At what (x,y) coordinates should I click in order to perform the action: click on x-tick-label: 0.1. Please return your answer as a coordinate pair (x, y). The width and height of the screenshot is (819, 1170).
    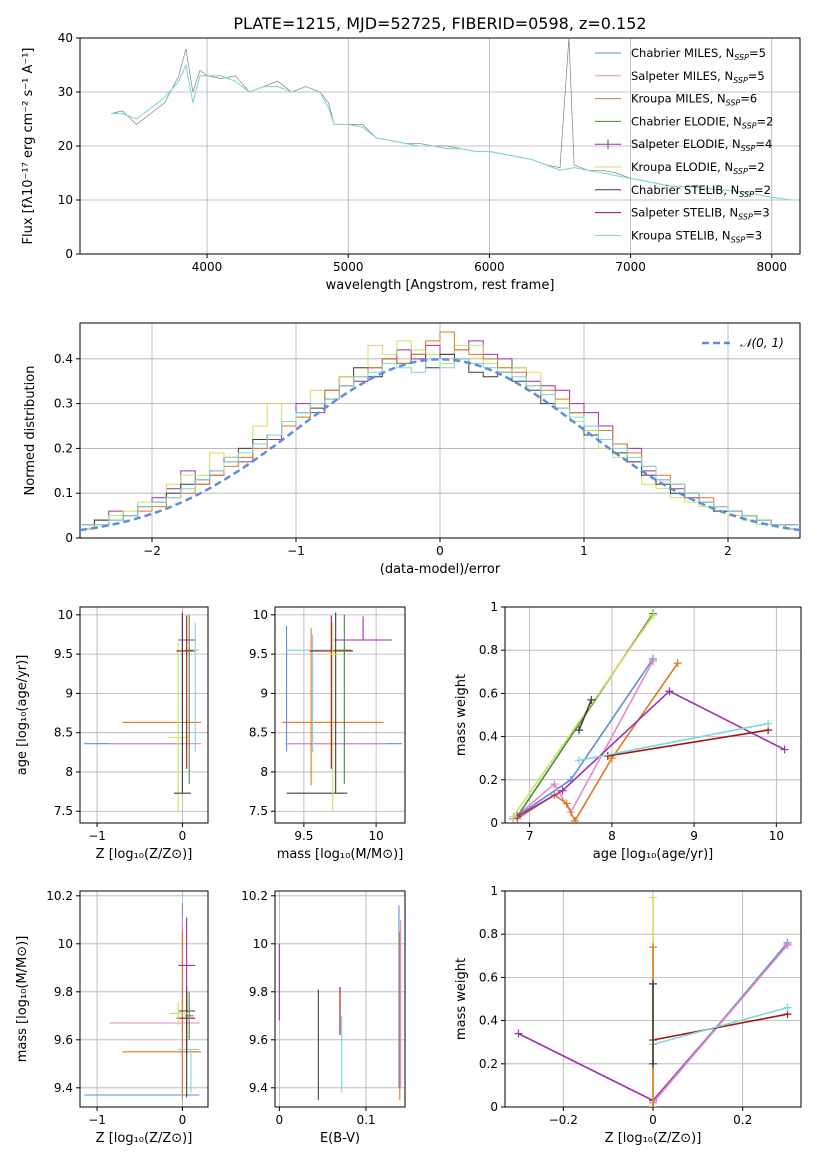
    Looking at the image, I should click on (365, 1120).